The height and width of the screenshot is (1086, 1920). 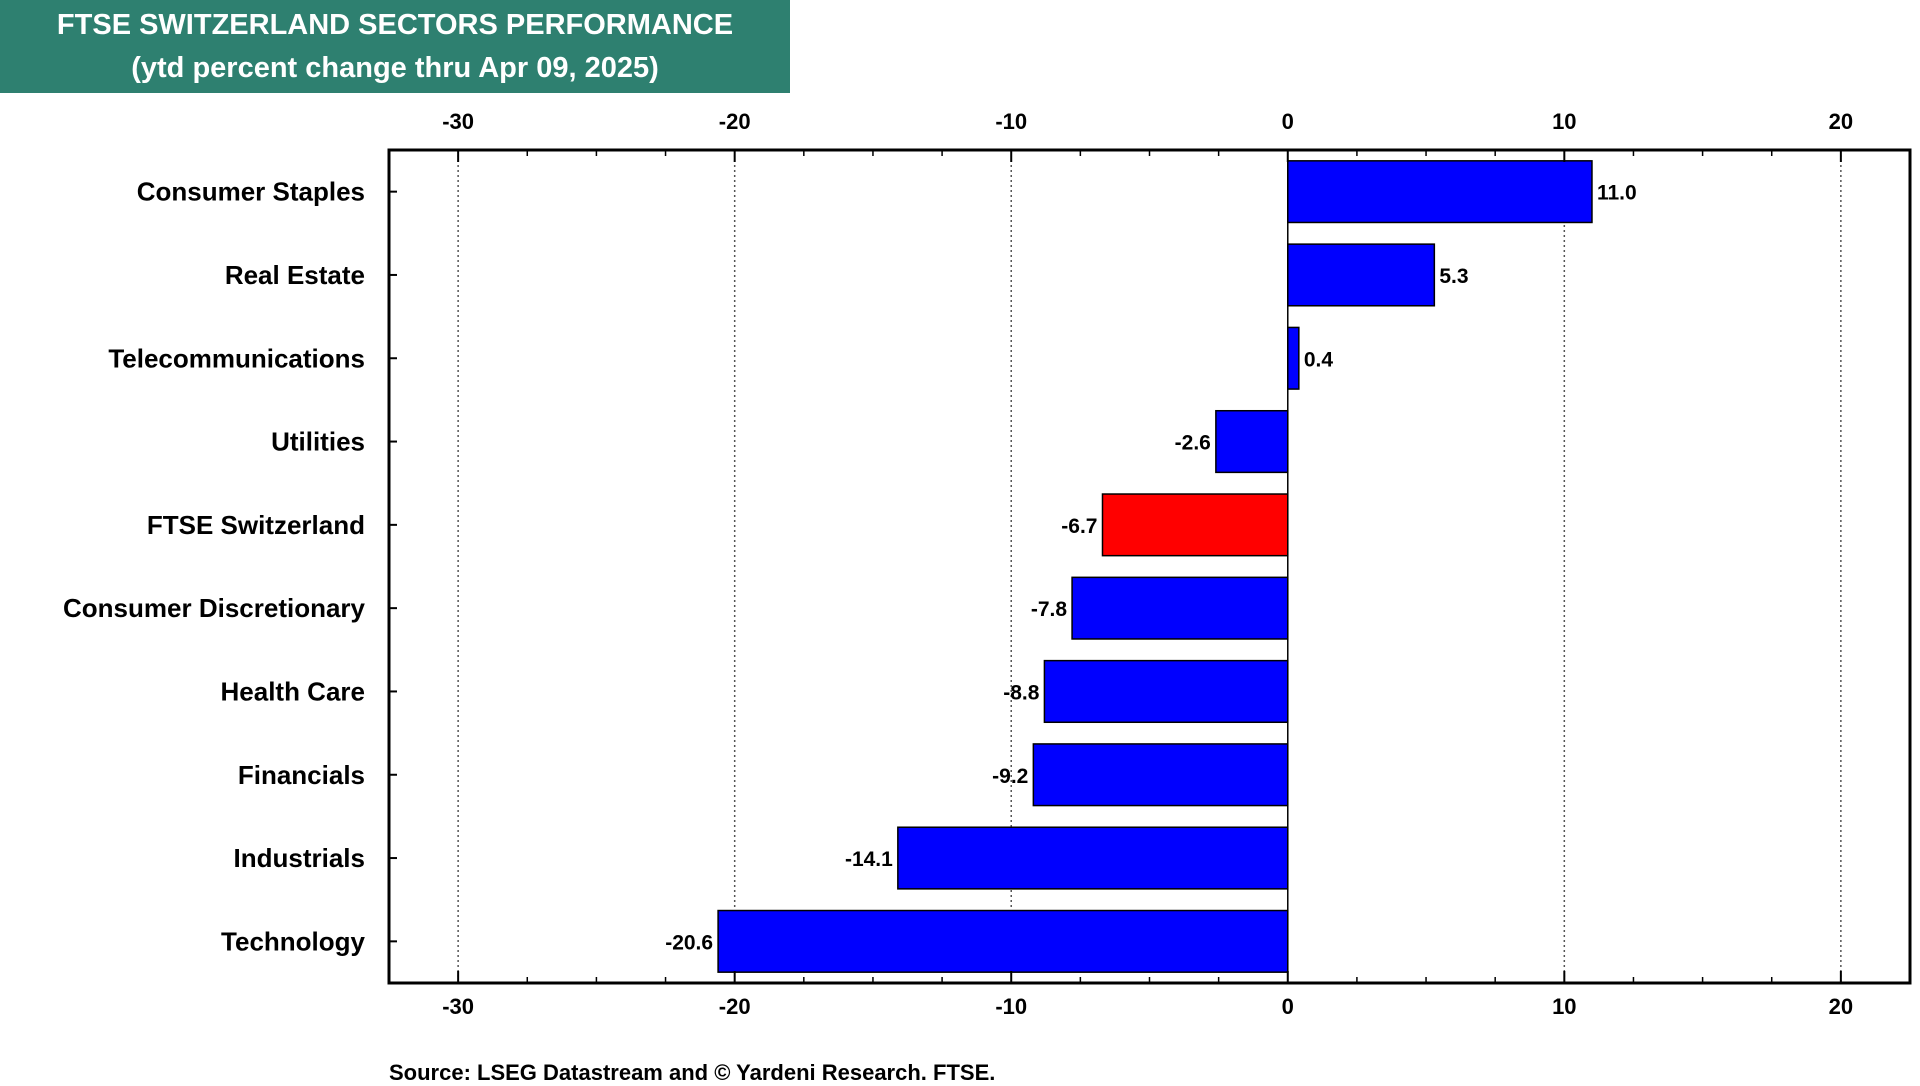 I want to click on data-label: -8.8, so click(x=1021, y=692).